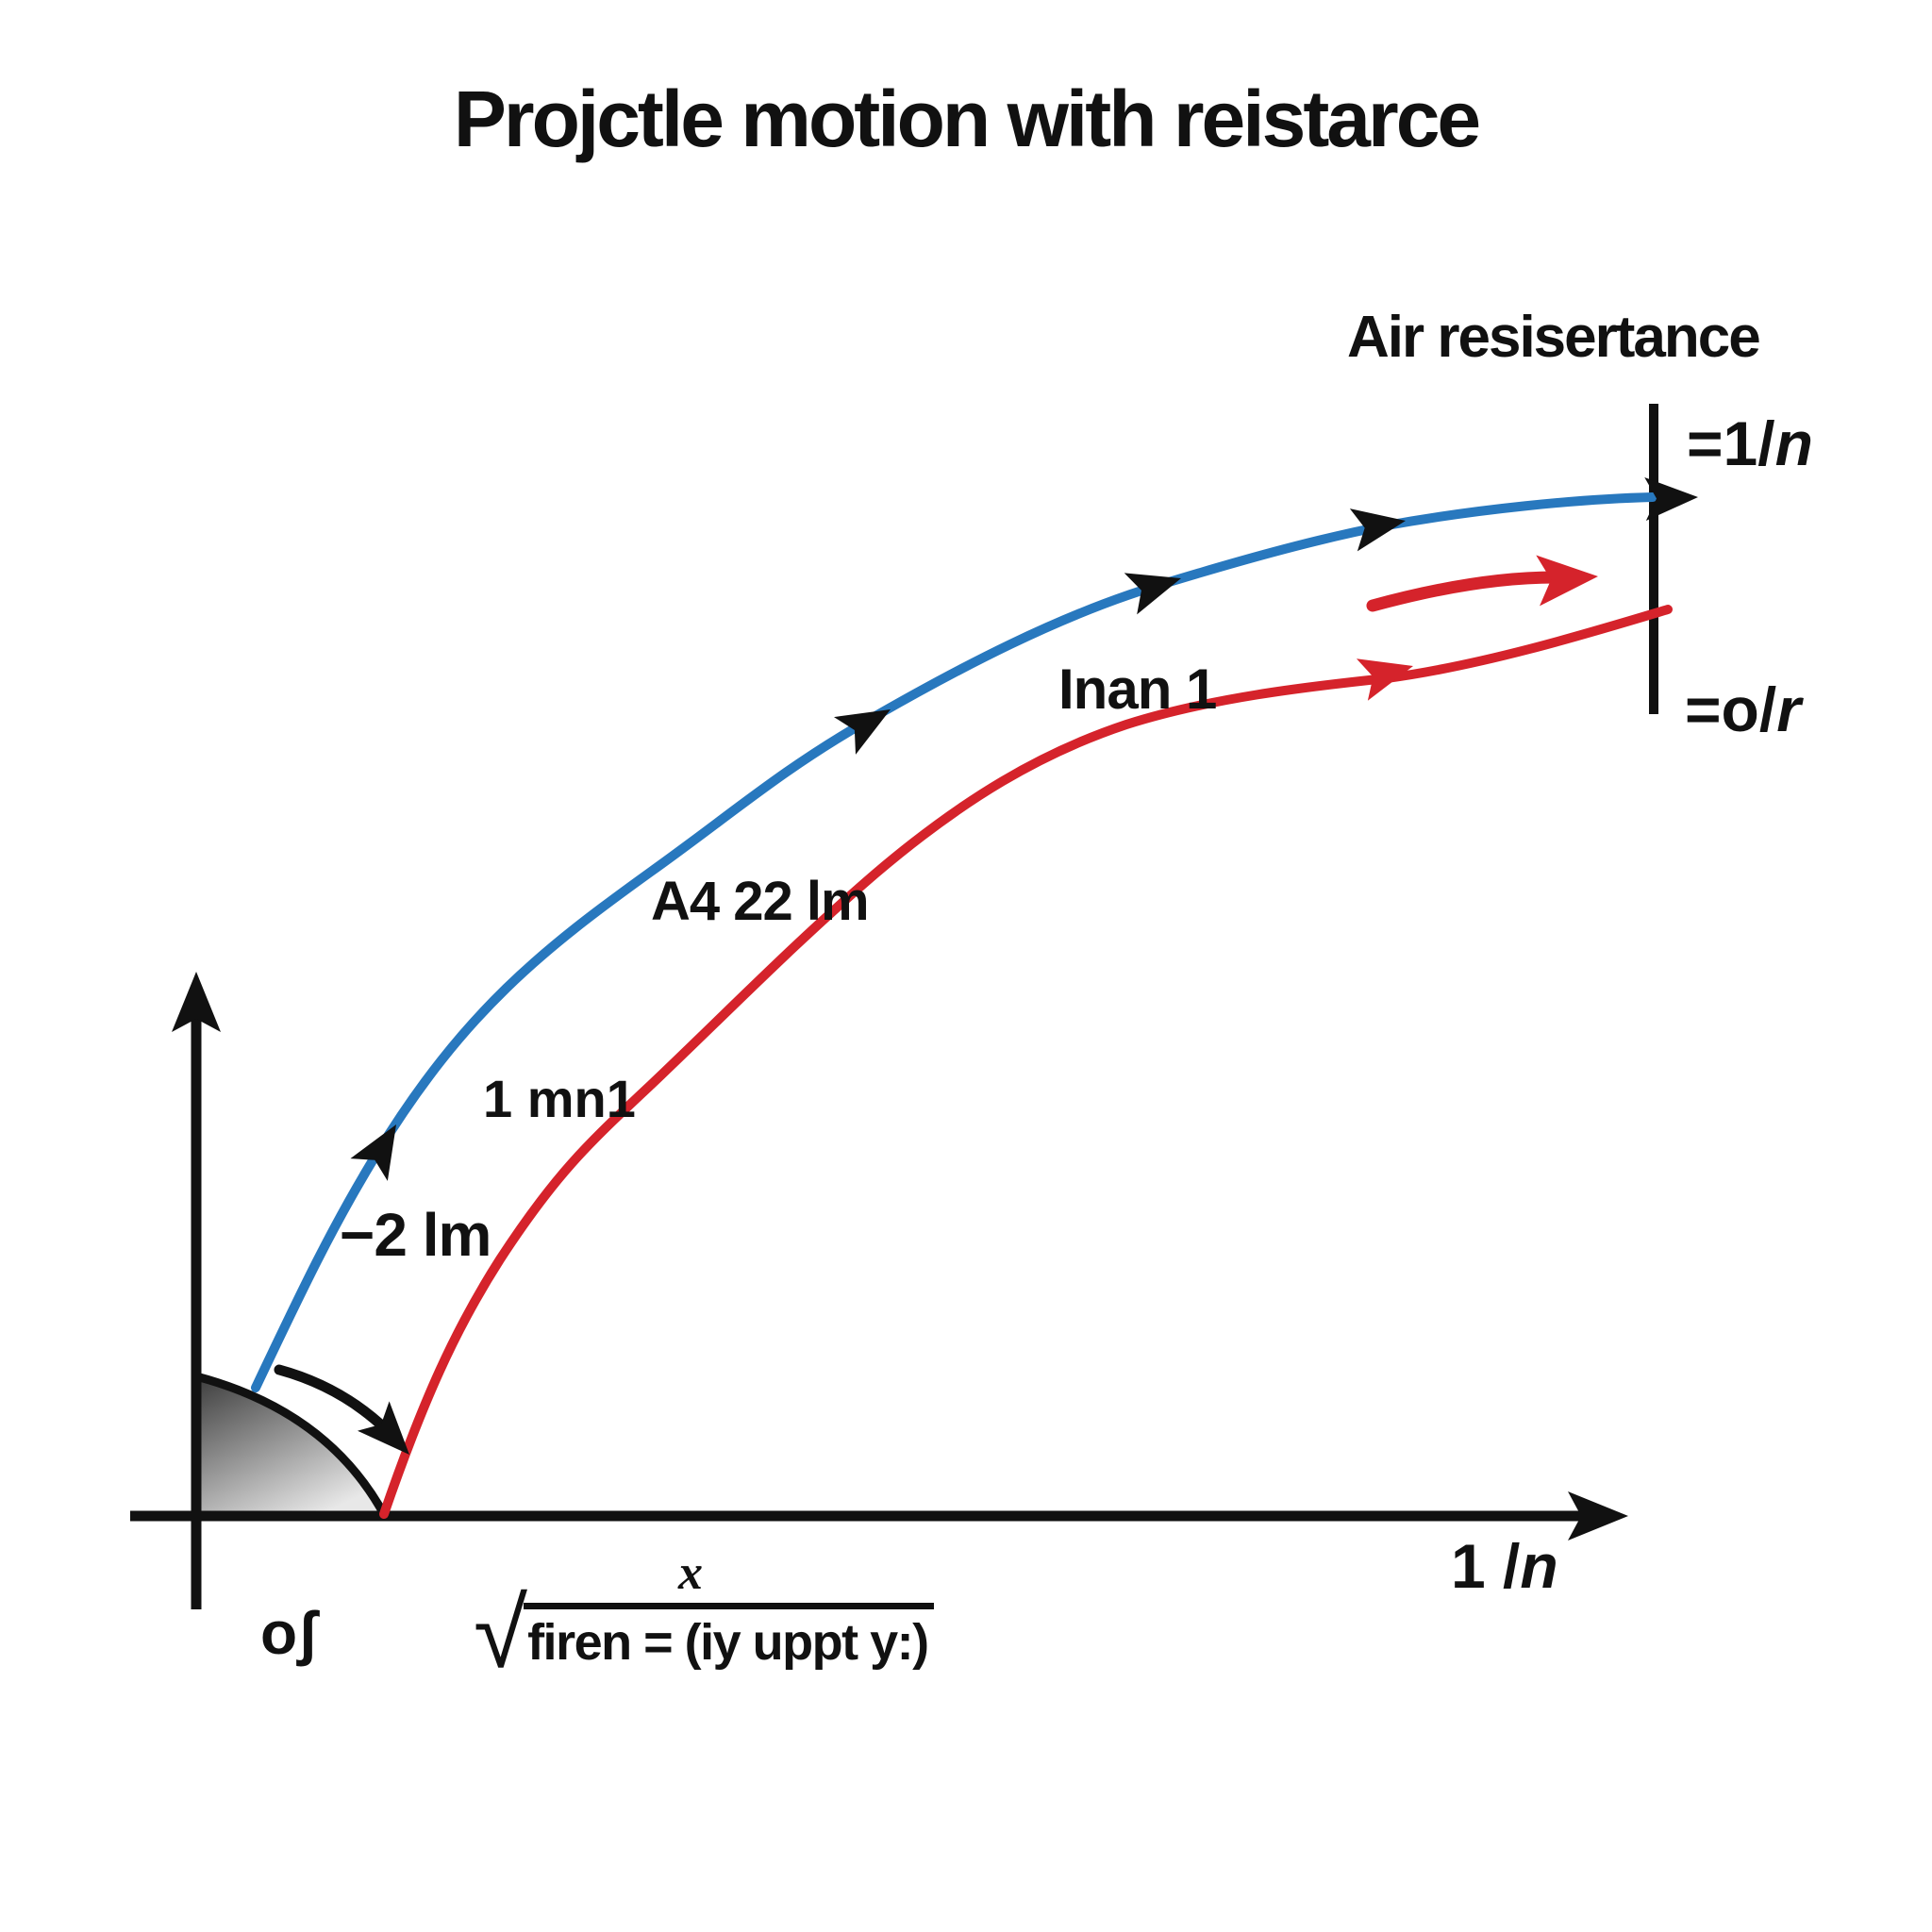  What do you see at coordinates (1731, 709) in the screenshot?
I see `terminal-eq-mid-prefix: =o/` at bounding box center [1731, 709].